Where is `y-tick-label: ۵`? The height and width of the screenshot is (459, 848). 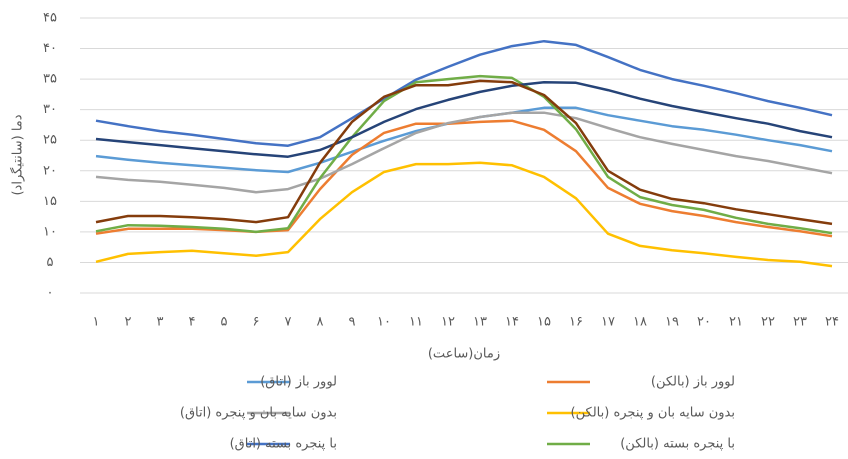 y-tick-label: ۵ is located at coordinates (50, 262).